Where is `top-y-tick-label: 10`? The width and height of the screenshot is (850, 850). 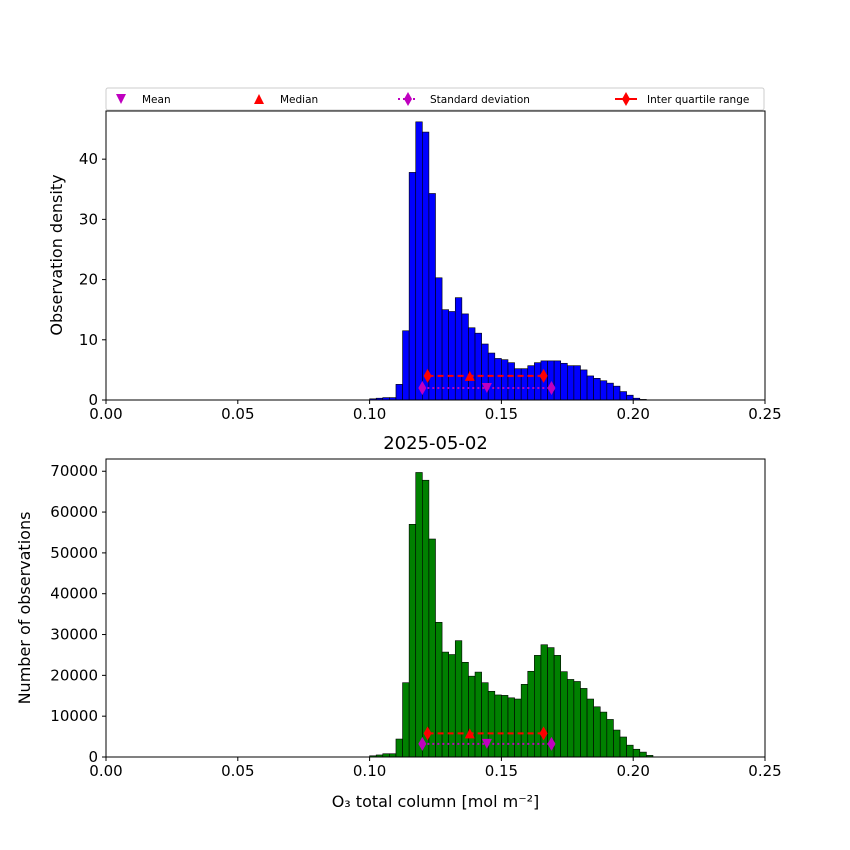 top-y-tick-label: 10 is located at coordinates (88, 340).